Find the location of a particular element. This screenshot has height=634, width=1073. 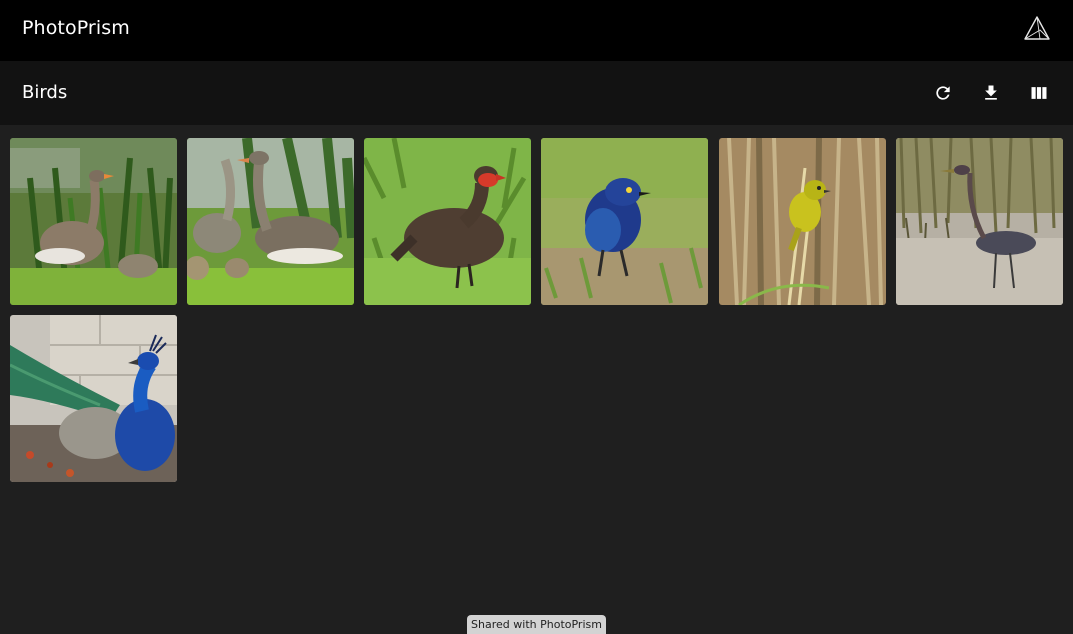

heron-photo is located at coordinates (979, 221).